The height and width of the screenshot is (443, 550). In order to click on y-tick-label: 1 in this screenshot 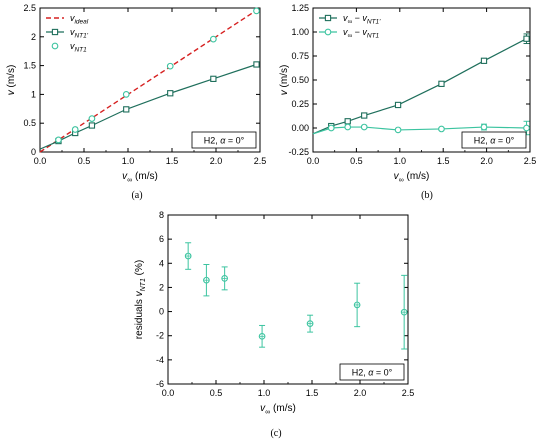, I will do `click(33, 94)`.